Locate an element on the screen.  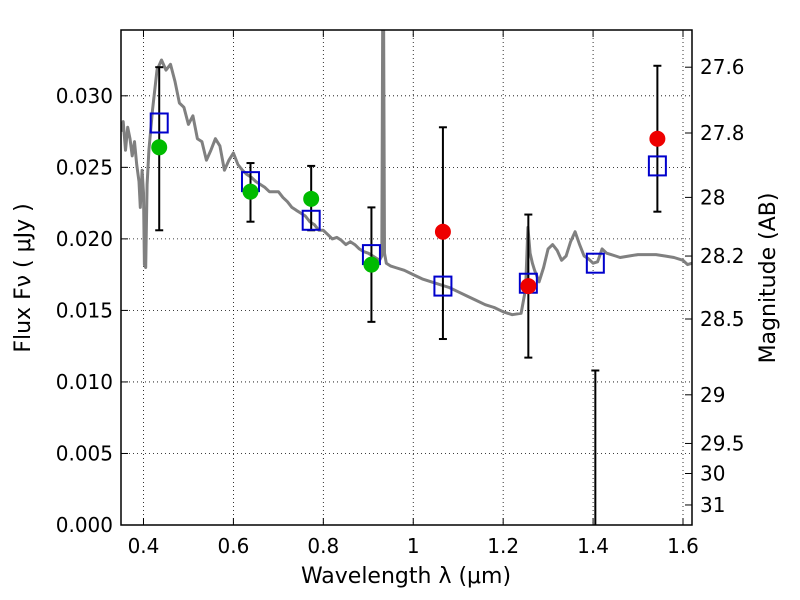
x-tick-label: 0.6 is located at coordinates (233, 546).